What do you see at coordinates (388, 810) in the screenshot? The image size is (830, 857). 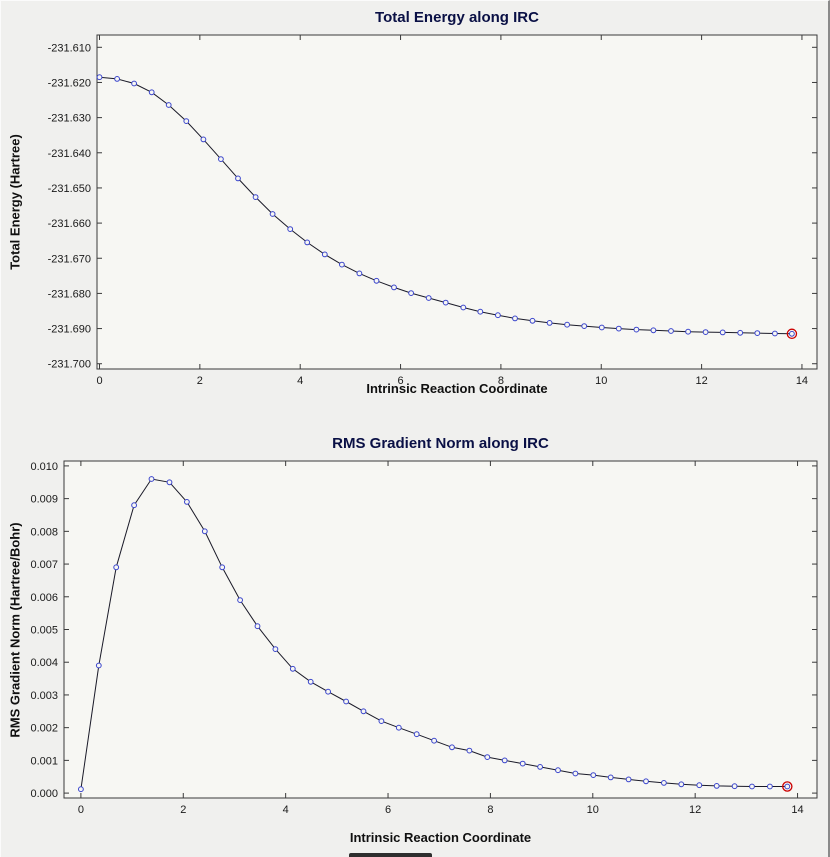 I see `x-tick-label: 6` at bounding box center [388, 810].